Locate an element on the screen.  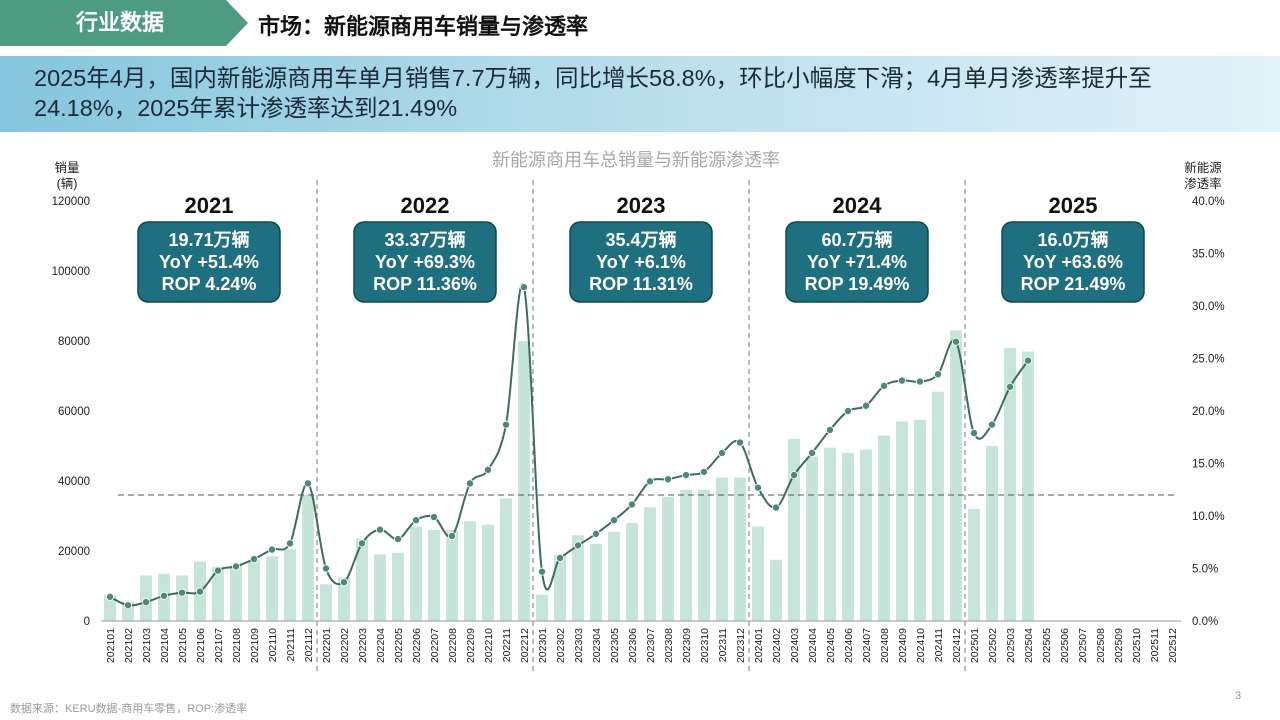
x-tick-label: 202301 is located at coordinates (543, 645).